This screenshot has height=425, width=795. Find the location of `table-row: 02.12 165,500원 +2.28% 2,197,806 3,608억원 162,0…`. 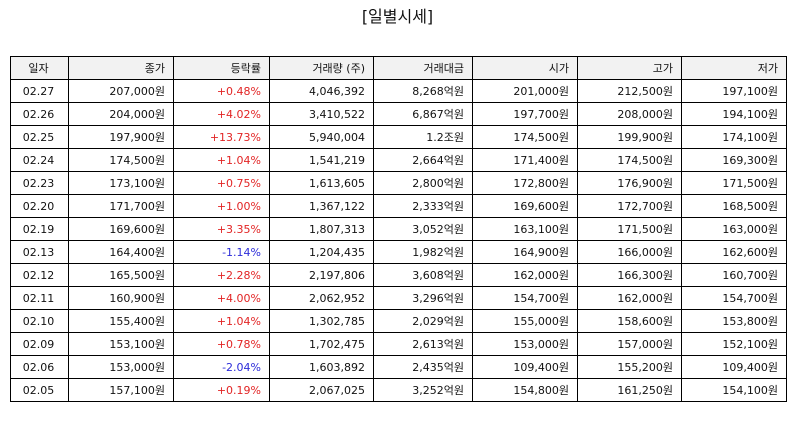

table-row: 02.12 165,500원 +2.28% 2,197,806 3,608억원 162,0… is located at coordinates (398, 275).